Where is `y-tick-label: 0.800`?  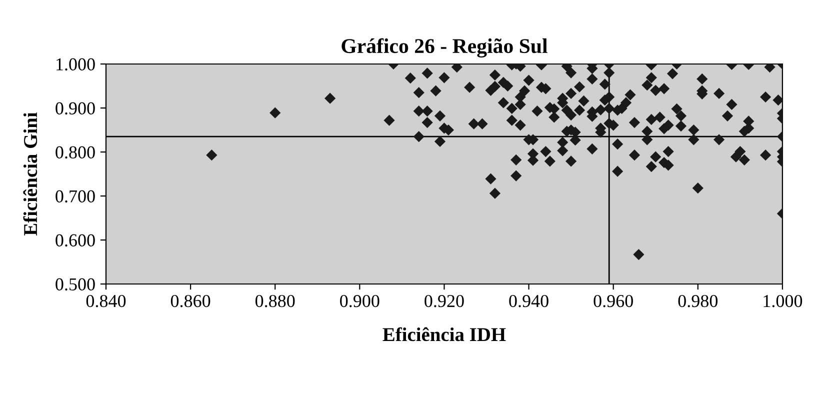 y-tick-label: 0.800 is located at coordinates (75, 152).